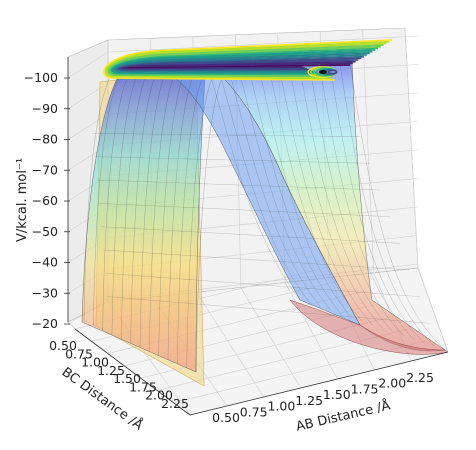  I want to click on x-tick-label: 1.25, so click(309, 400).